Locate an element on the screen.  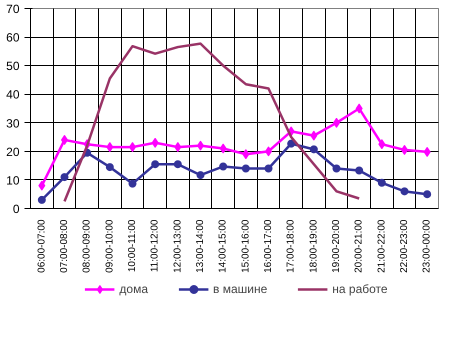
x-tick-label: 23:00-00:00 is located at coordinates (427, 246).